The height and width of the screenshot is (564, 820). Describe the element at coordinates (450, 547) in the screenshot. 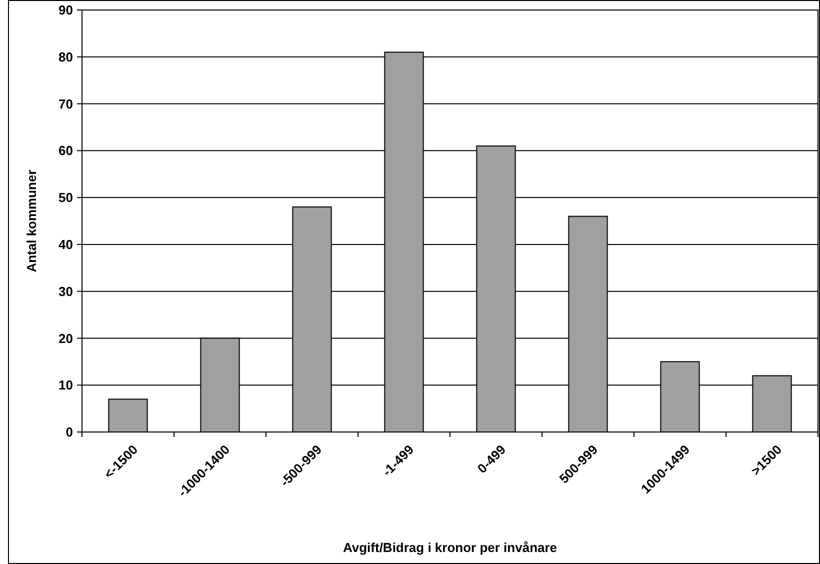

I see `x-axis-title: Avgift/Bidrag i kronor per invånare` at that location.